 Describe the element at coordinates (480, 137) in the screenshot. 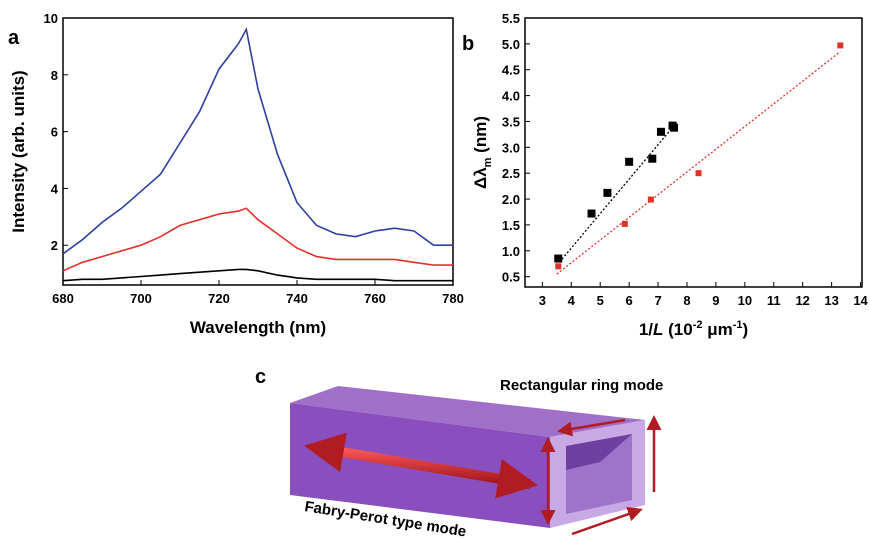

I see `y-axis-title-part: (nm)` at that location.